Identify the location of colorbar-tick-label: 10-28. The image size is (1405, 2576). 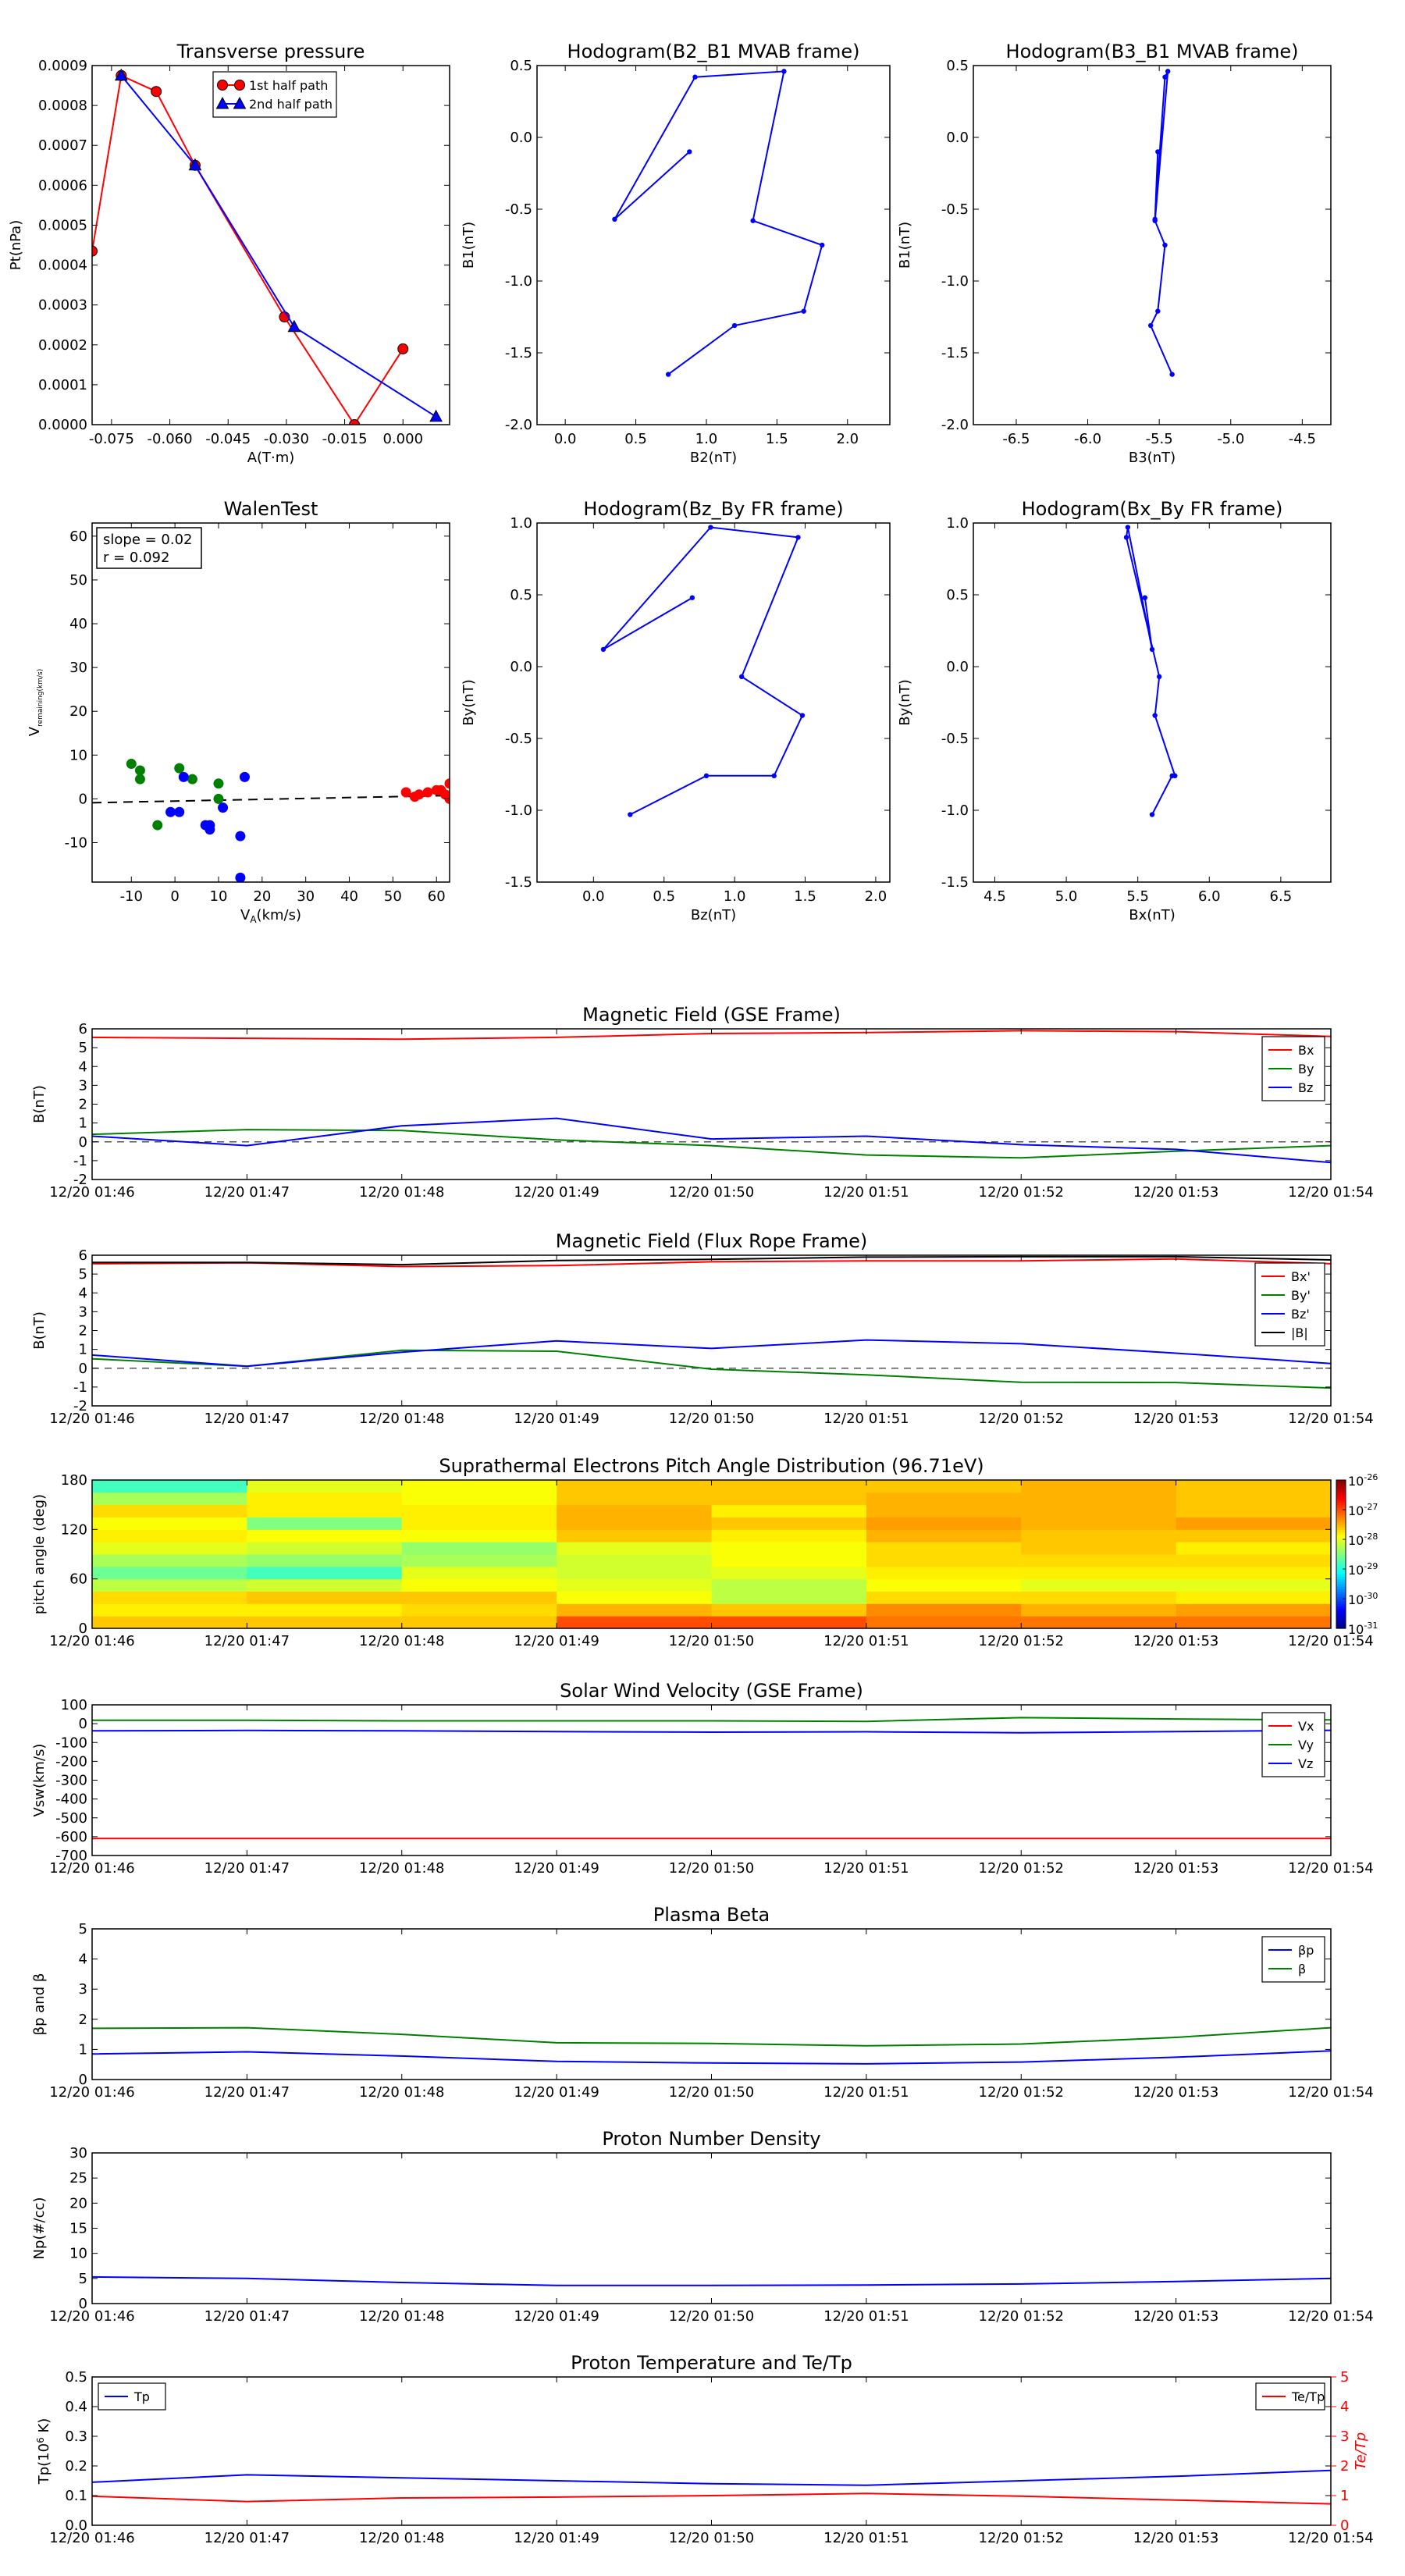
(1363, 1540).